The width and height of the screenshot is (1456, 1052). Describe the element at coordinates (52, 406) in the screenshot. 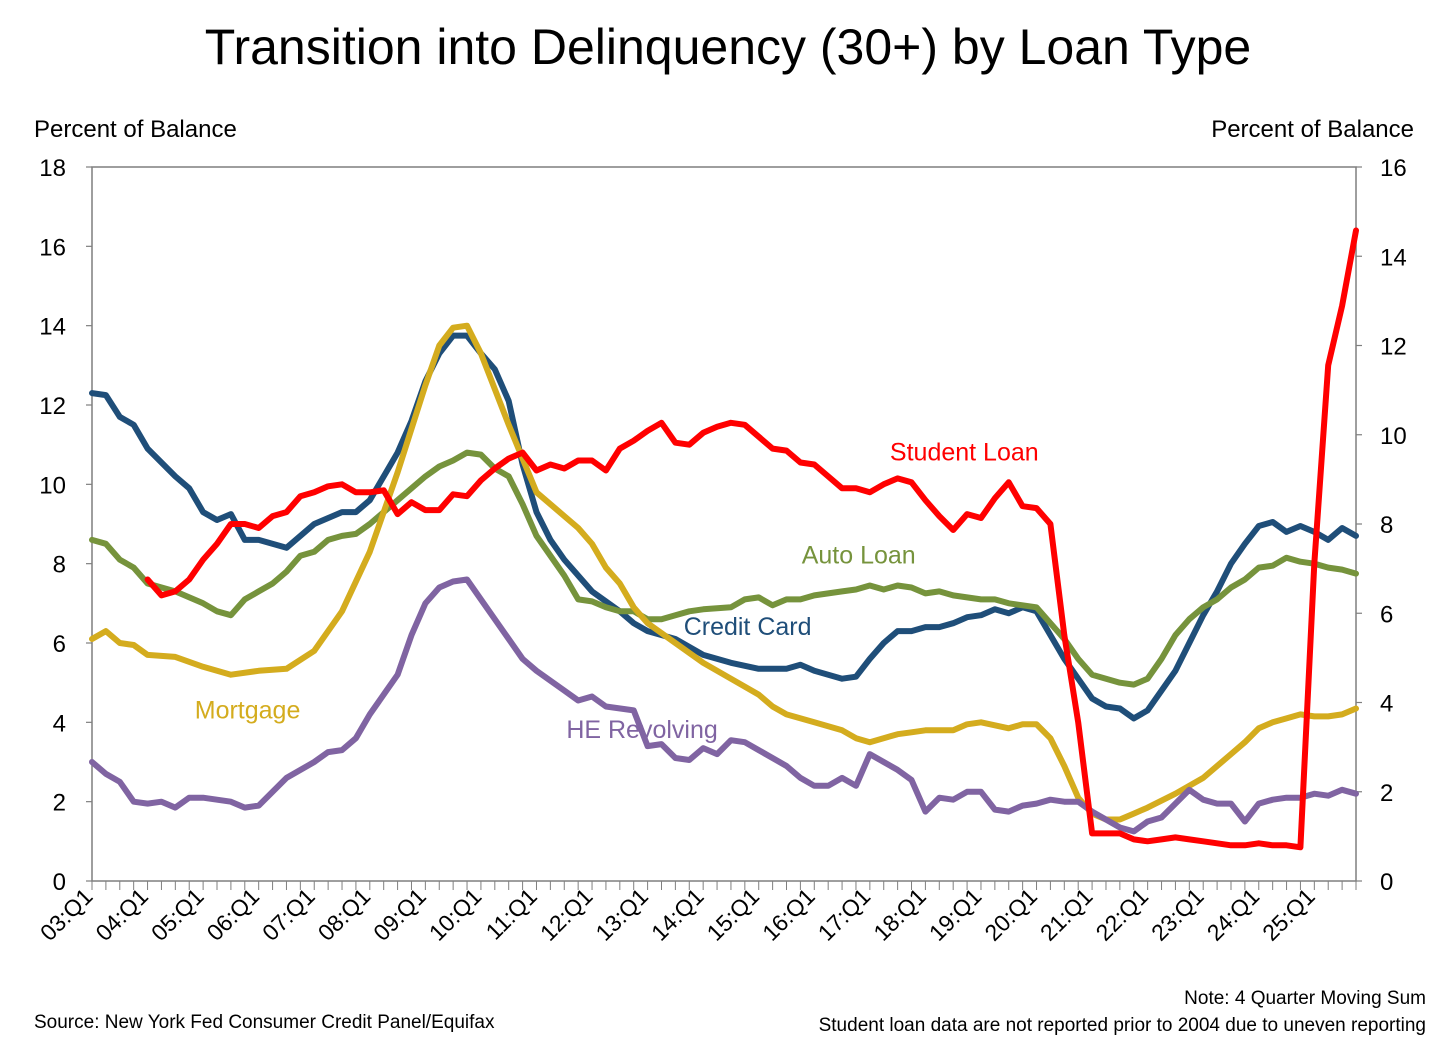

I see `y-tick-label-left: 12` at that location.